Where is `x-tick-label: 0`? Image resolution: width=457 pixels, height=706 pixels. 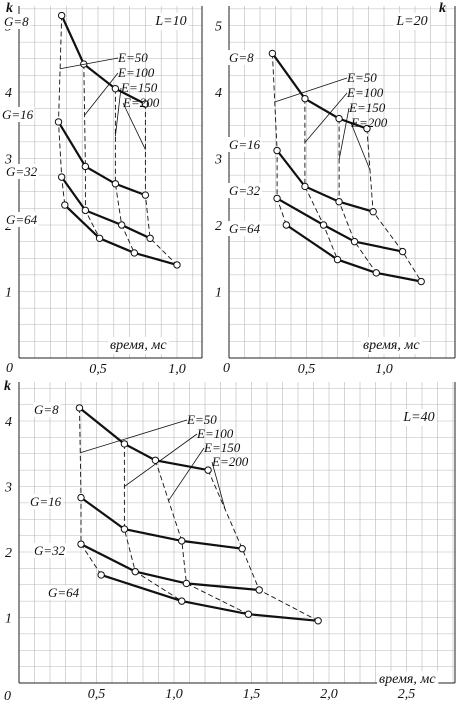
x-tick-label: 0 is located at coordinates (7, 696).